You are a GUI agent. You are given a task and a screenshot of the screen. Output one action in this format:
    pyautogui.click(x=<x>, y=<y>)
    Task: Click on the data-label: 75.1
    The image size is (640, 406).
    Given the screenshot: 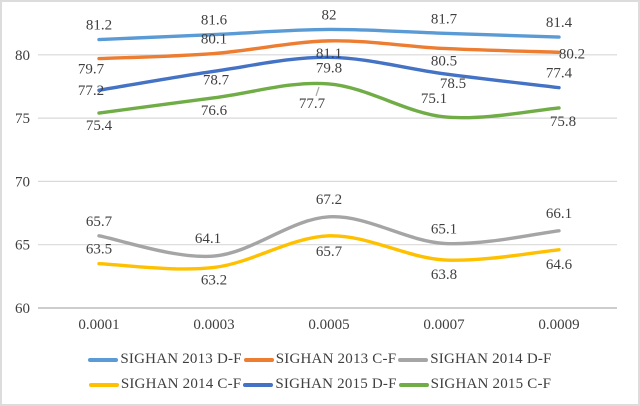 What is the action you would take?
    pyautogui.click(x=434, y=99)
    